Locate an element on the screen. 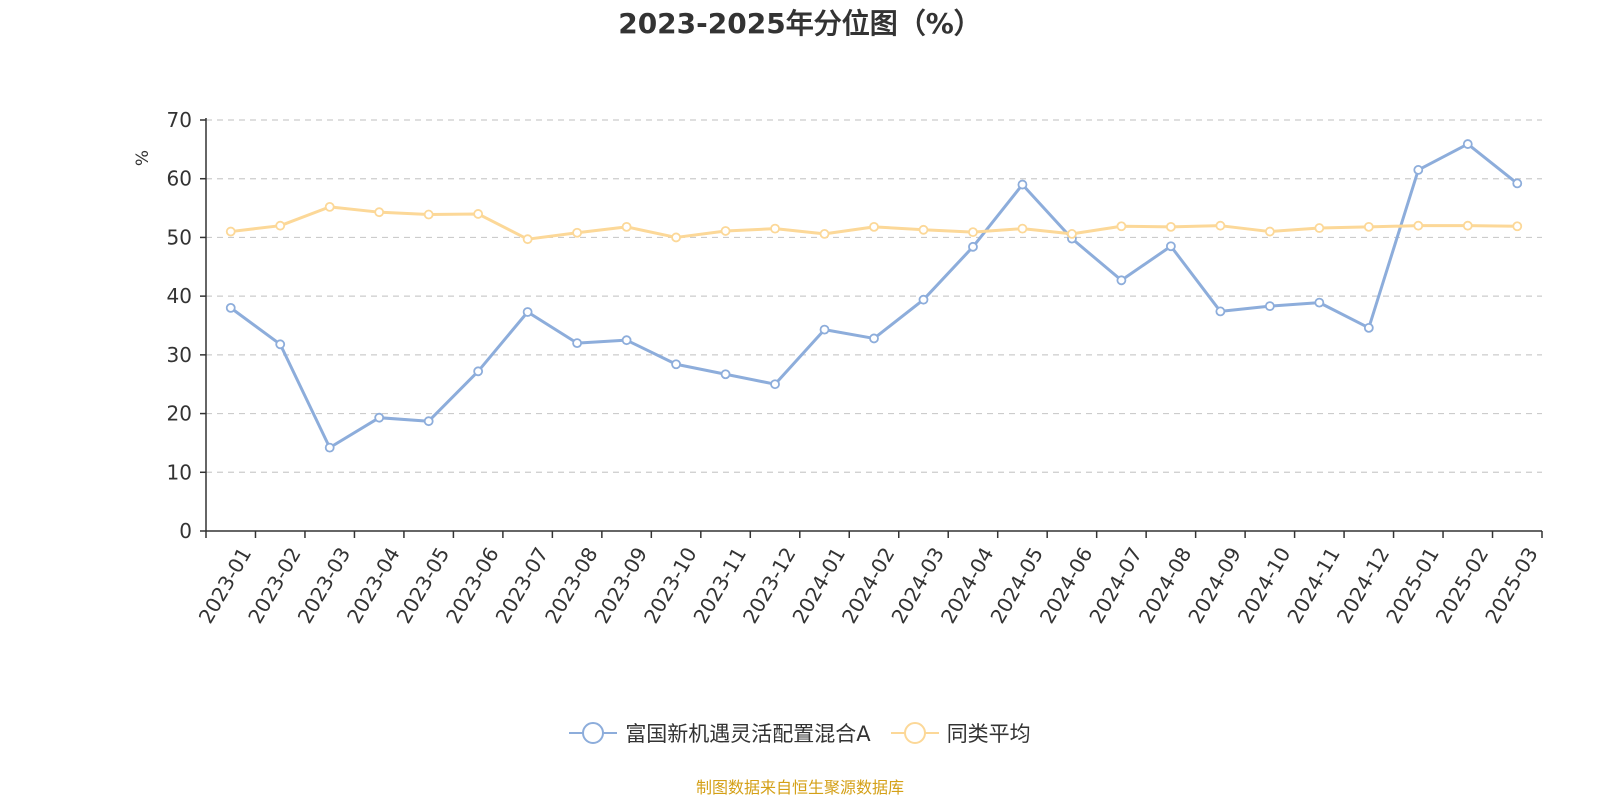  legend-label-fund: 富国新机遇灵活配置混合A is located at coordinates (748, 734).